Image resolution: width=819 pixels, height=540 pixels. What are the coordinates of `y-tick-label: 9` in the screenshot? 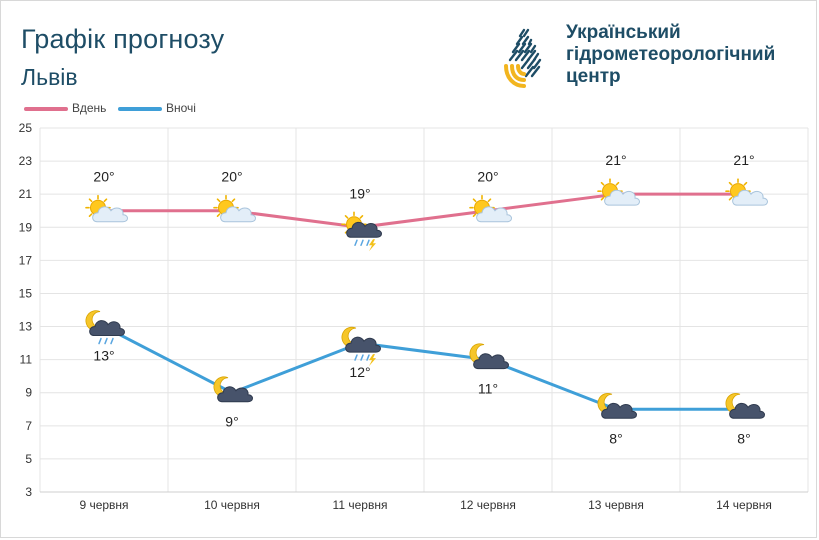 It's located at (28, 393).